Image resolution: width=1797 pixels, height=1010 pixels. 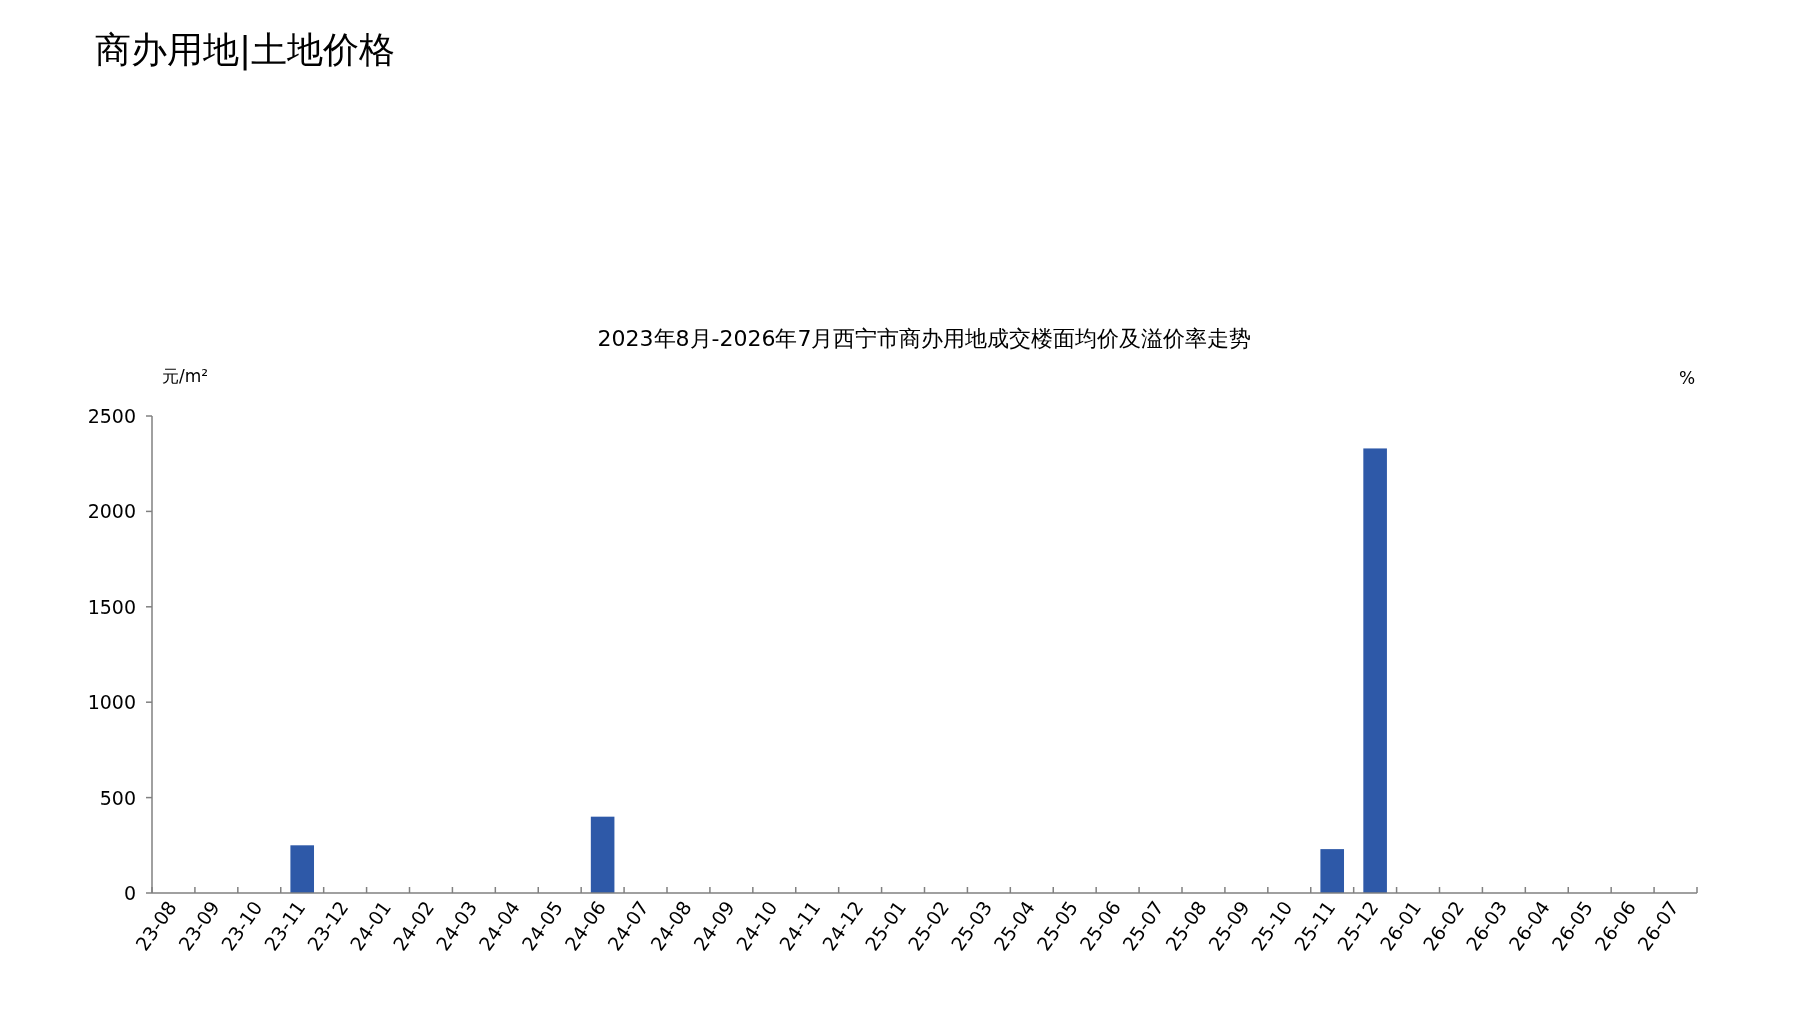 What do you see at coordinates (117, 797) in the screenshot?
I see `y-tick-label: 500` at bounding box center [117, 797].